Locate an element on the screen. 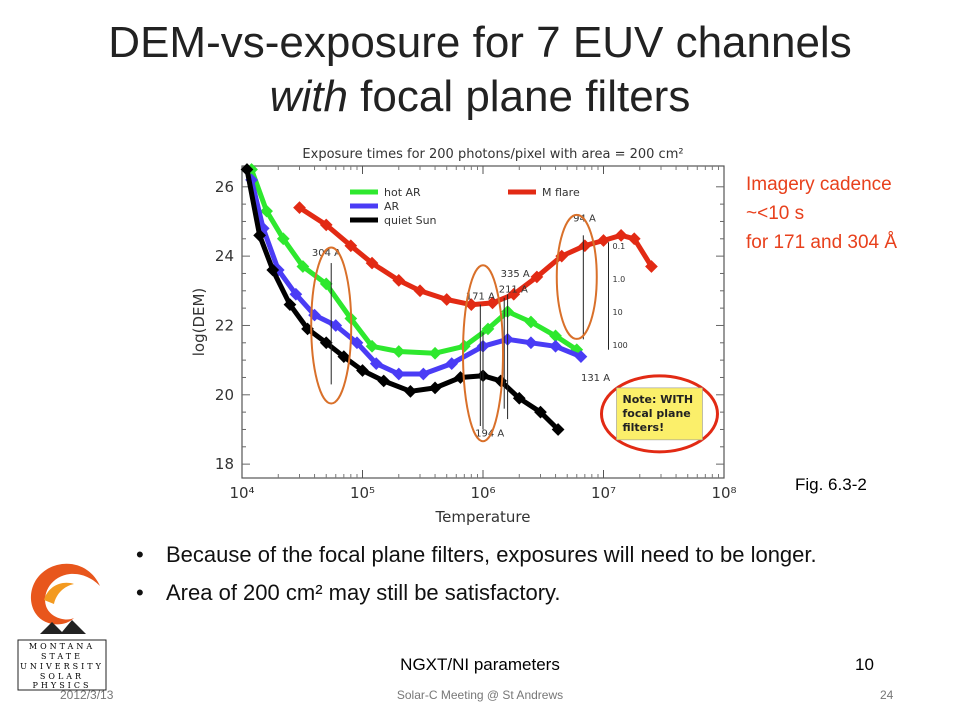 This screenshot has width=960, height=720. footer-number: 10 is located at coordinates (864, 664).